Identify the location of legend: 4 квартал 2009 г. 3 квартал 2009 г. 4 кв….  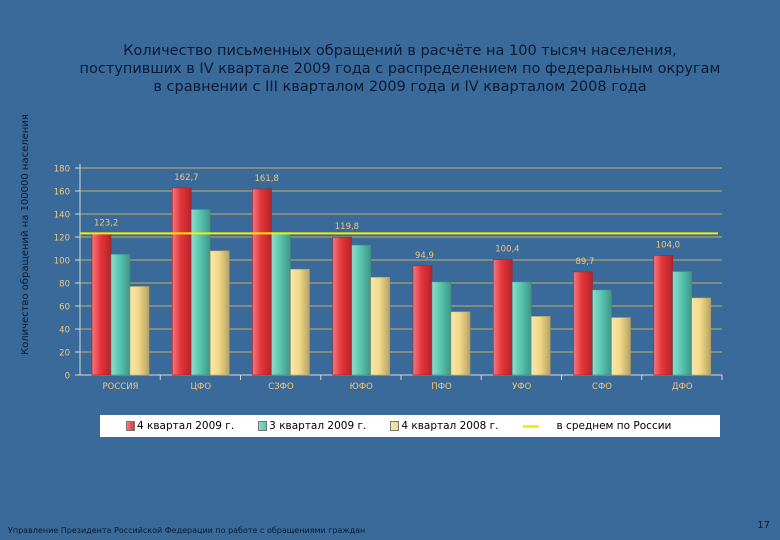
(410, 426).